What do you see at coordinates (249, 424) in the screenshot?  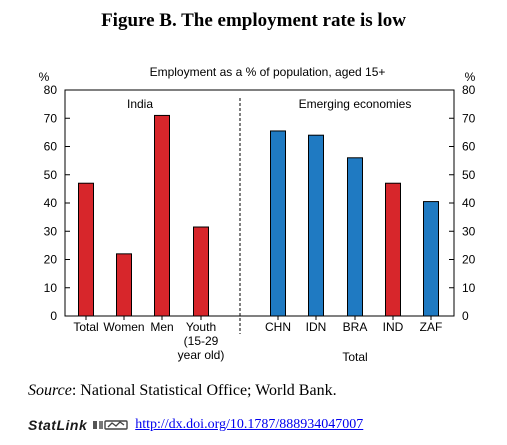 I see `statlink-url-link: http://dx.doi.org/10.1787/888934047007` at bounding box center [249, 424].